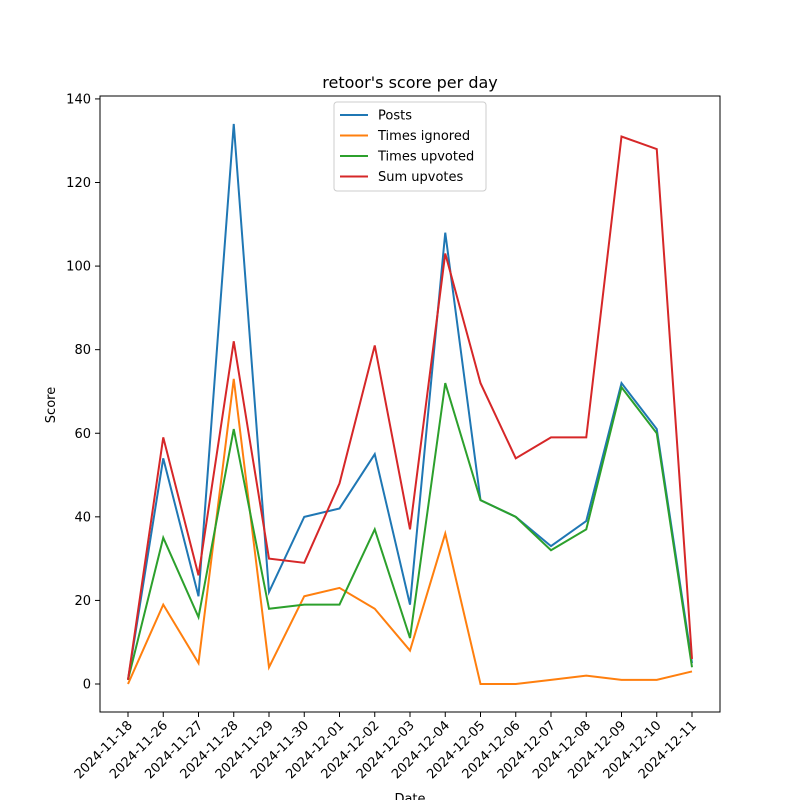  What do you see at coordinates (410, 82) in the screenshot?
I see `chart-title: retoor's score per day` at bounding box center [410, 82].